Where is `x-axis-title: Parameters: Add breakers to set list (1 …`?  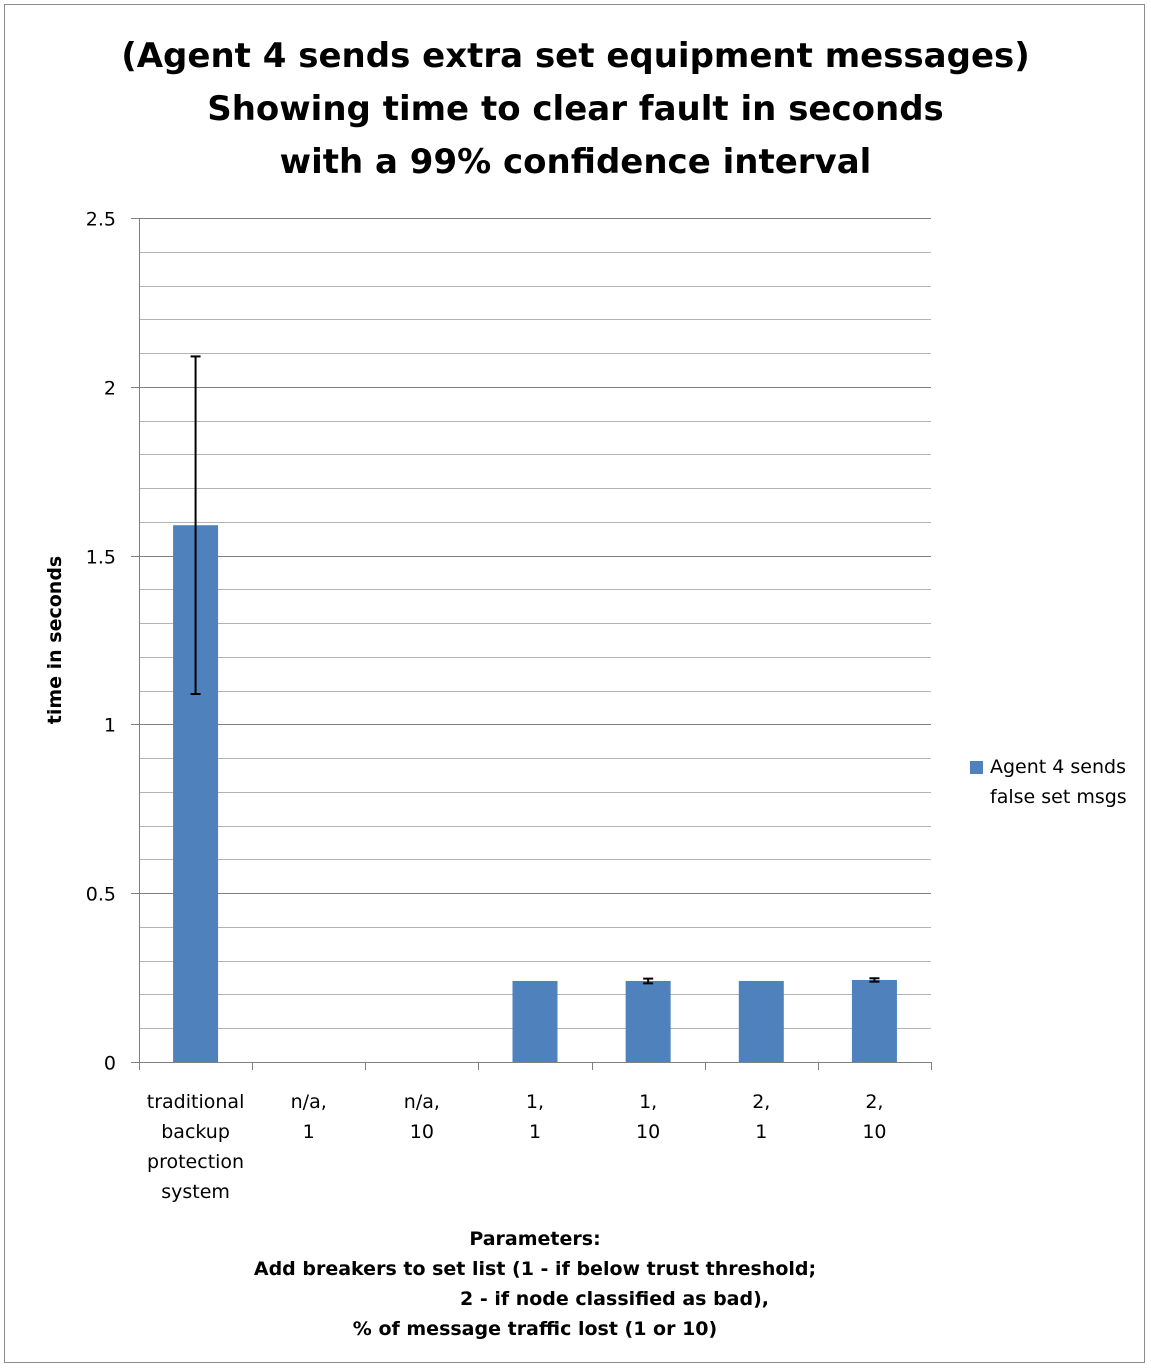 x-axis-title: Parameters: Add breakers to set list (1 … is located at coordinates (535, 1284).